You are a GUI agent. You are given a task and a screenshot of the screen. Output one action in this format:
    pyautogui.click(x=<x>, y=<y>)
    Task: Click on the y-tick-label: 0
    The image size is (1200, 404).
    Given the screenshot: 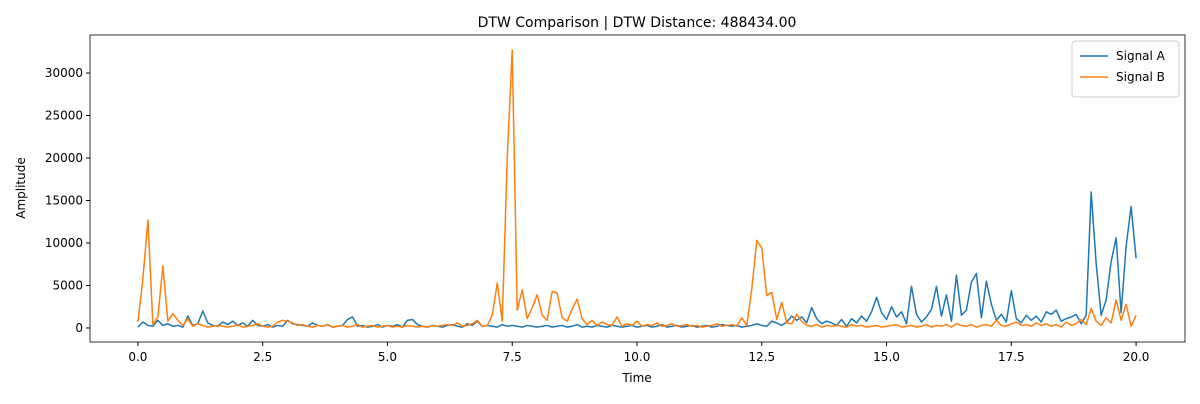 What is the action you would take?
    pyautogui.click(x=79, y=328)
    